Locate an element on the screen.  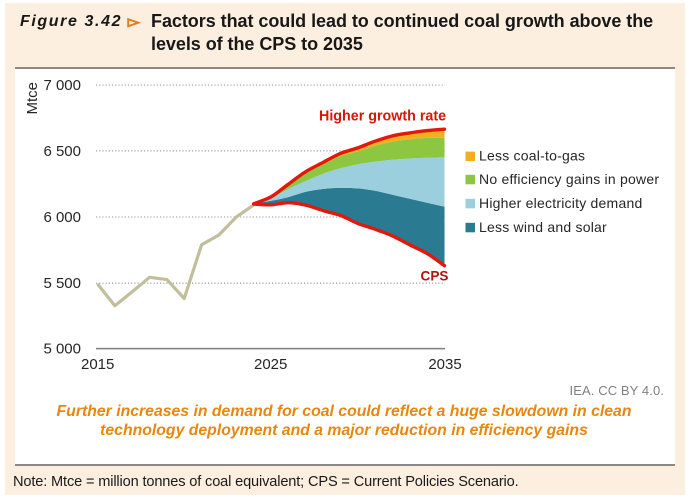
svg-text: CPS is located at coordinates (435, 276).